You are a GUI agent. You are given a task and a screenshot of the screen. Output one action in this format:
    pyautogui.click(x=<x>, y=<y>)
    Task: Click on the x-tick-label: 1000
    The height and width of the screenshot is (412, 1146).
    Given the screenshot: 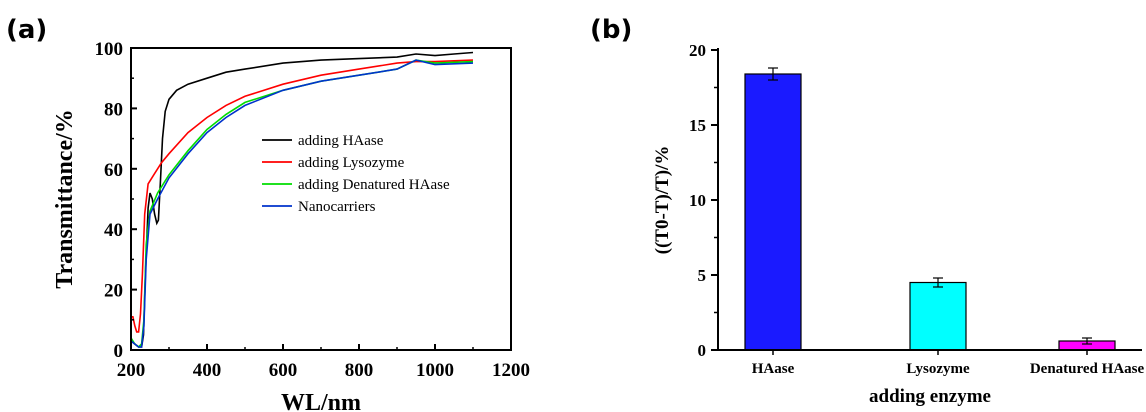 What is the action you would take?
    pyautogui.click(x=435, y=370)
    